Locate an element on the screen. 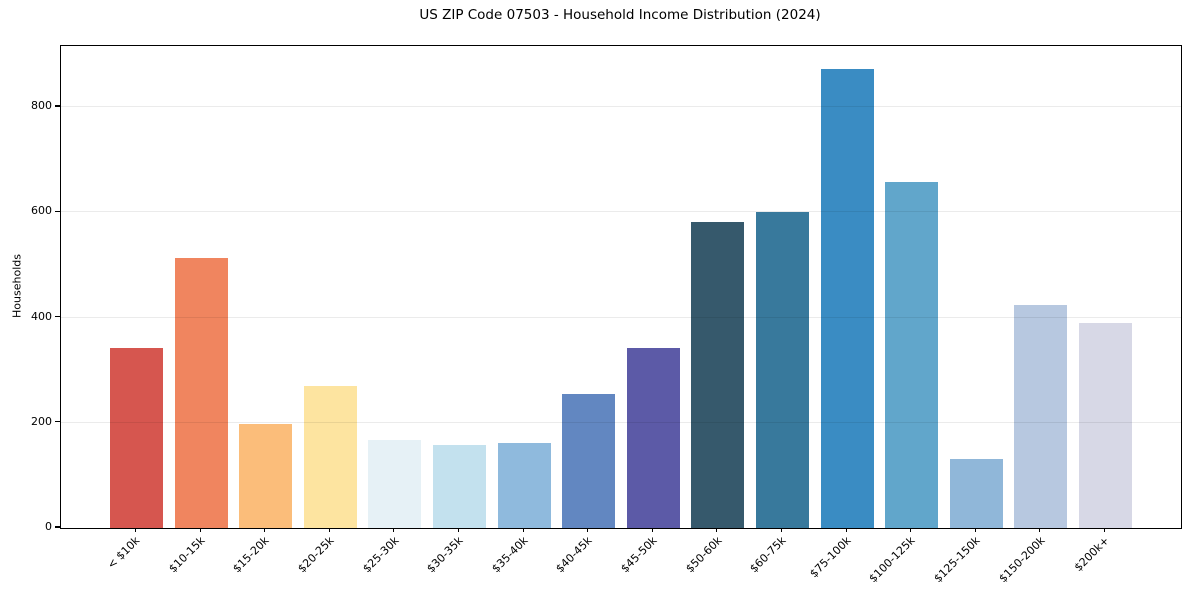 This screenshot has height=590, width=1189. y-tick-label: 0 is located at coordinates (48, 526).